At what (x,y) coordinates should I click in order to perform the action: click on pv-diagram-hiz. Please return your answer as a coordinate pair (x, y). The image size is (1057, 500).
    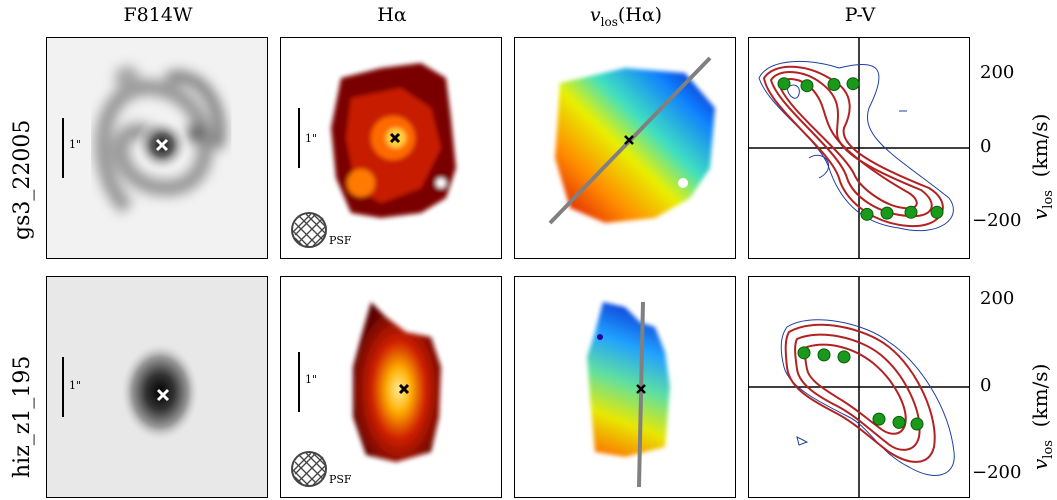
    Looking at the image, I should click on (859, 387).